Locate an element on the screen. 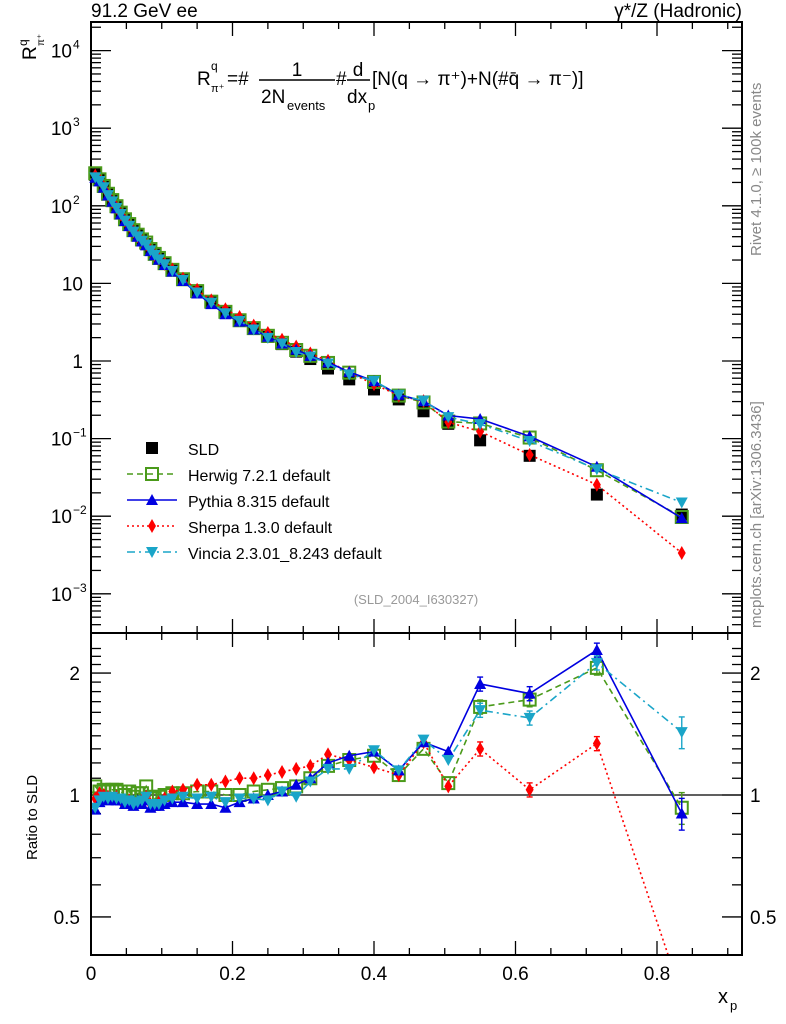 The image size is (786, 1024). point-sherpa is located at coordinates (681, 552).